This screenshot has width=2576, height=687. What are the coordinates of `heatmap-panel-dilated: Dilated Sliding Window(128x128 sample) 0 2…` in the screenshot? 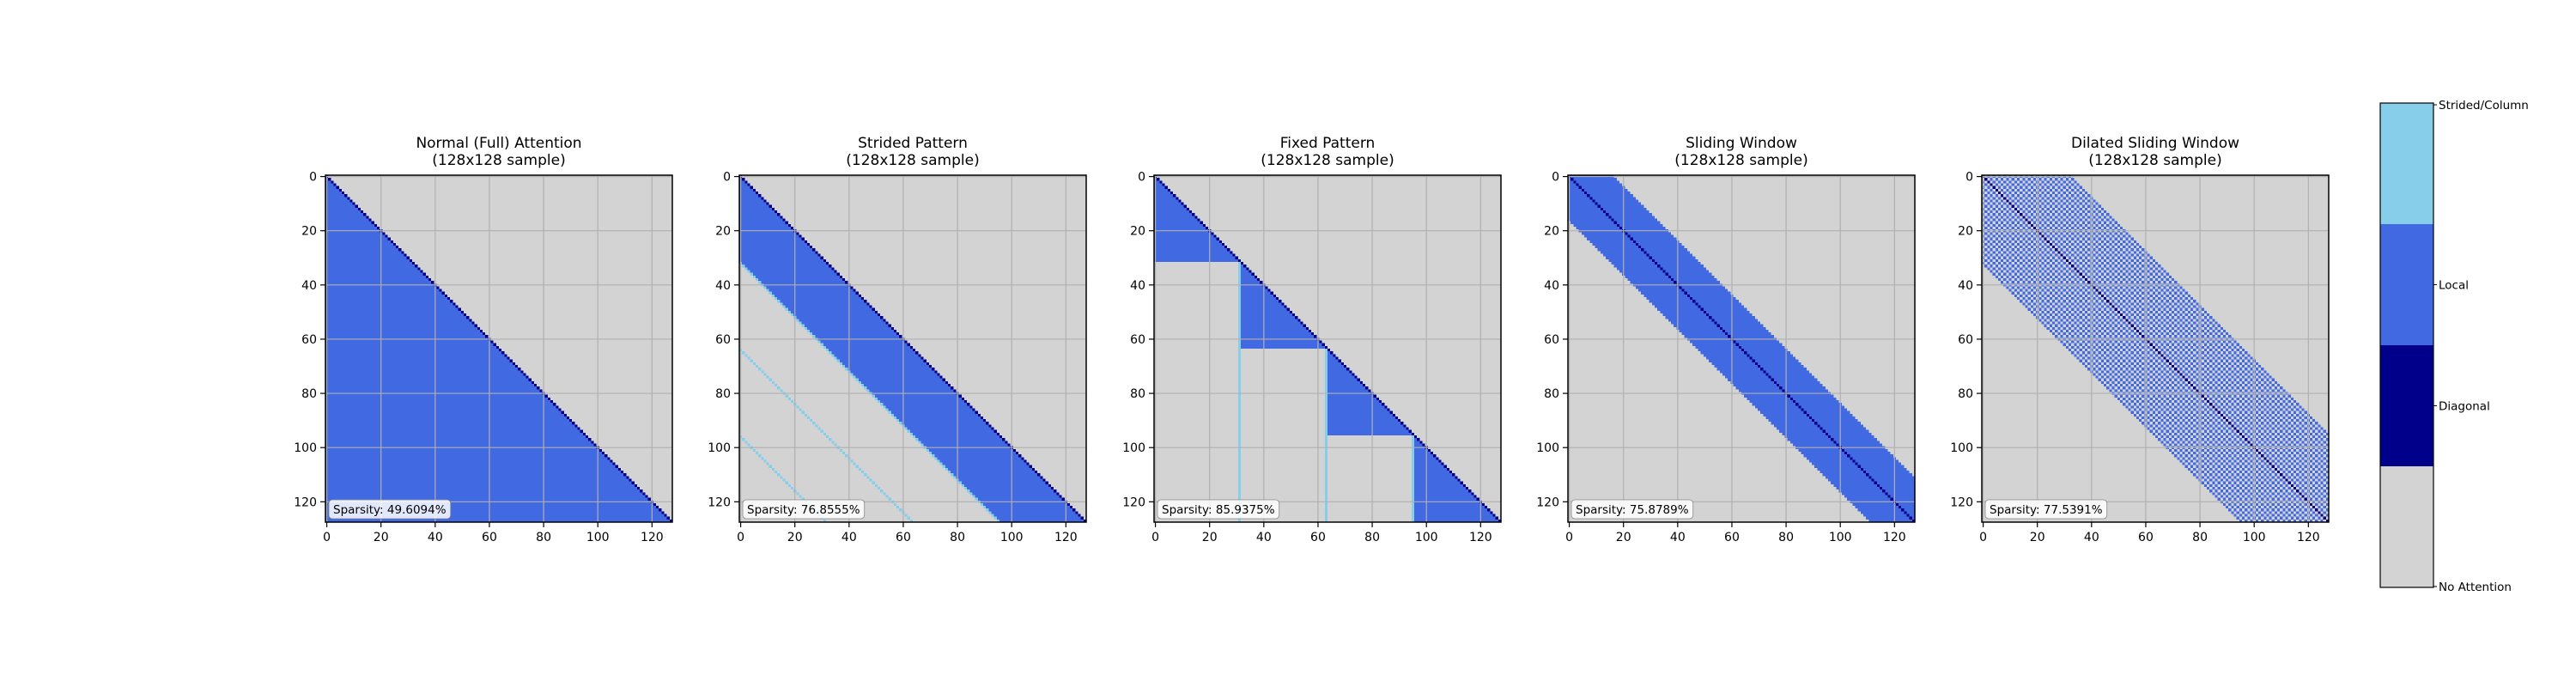 It's located at (2140, 339).